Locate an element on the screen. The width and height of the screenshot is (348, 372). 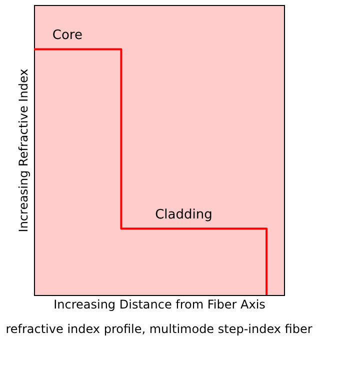
y-axis-title: Increasing Refractive Index is located at coordinates (23, 150).